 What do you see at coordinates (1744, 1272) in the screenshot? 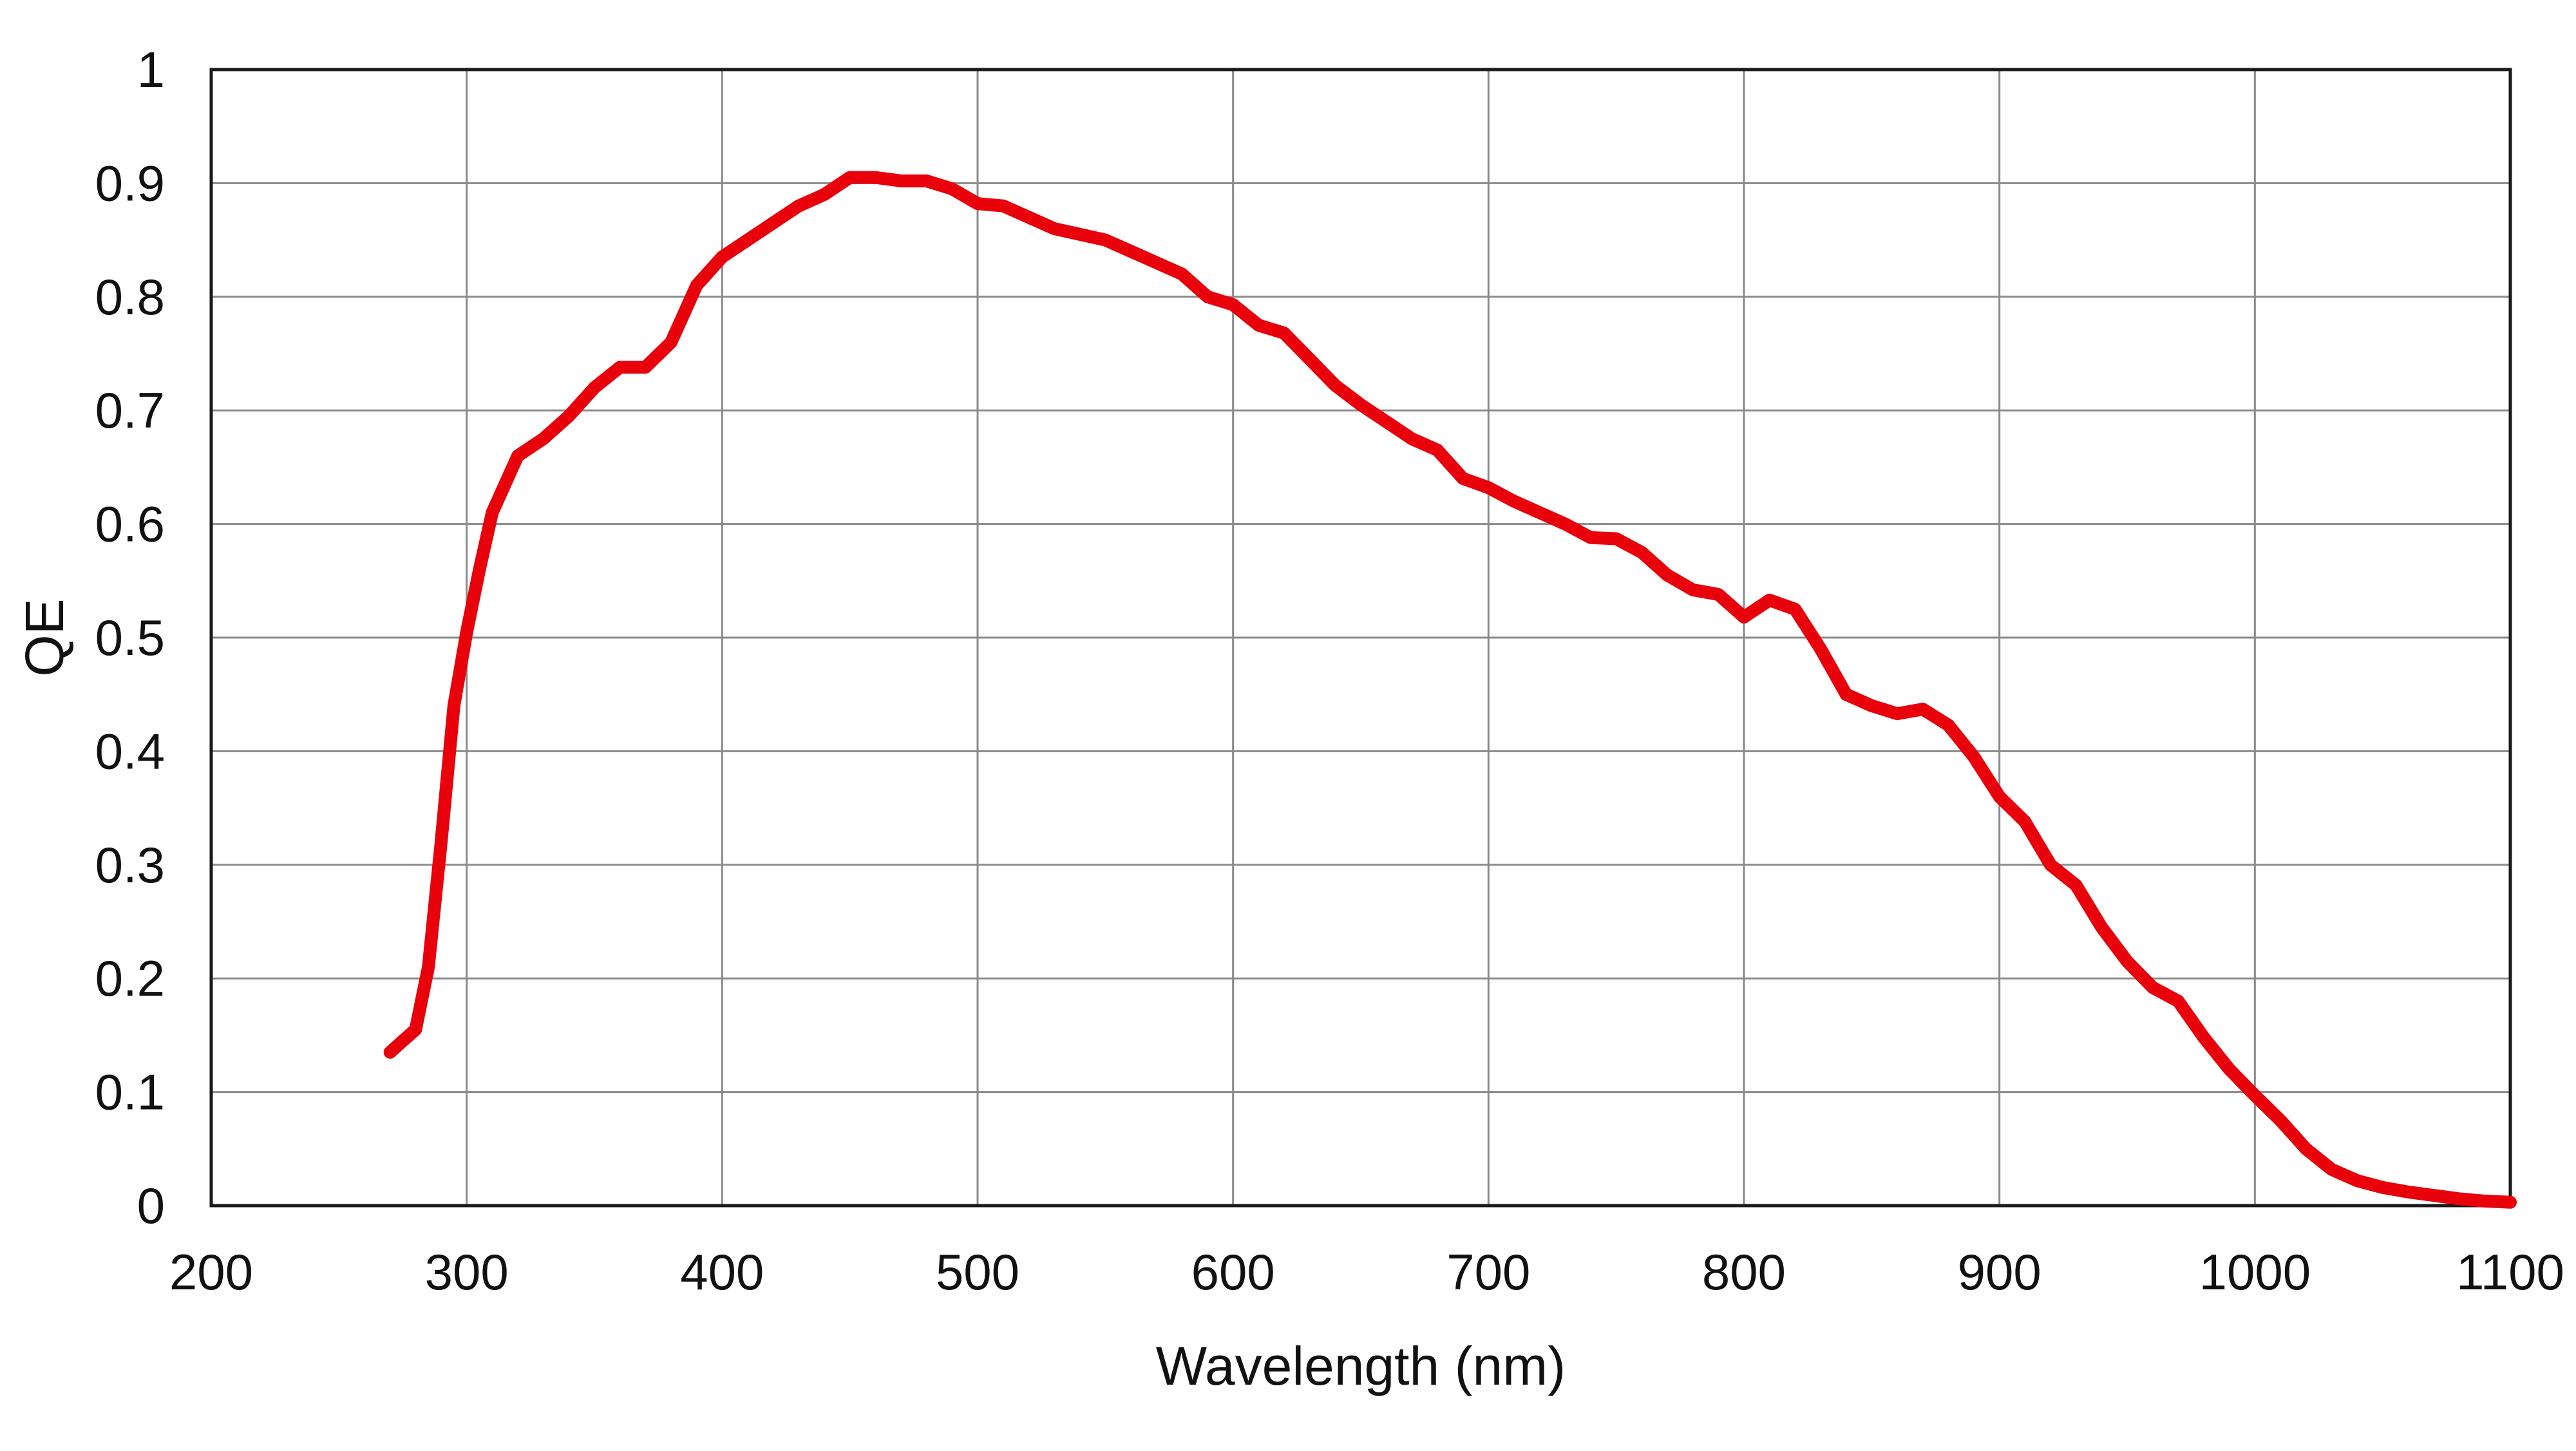
I see `x-tick-label: 800` at bounding box center [1744, 1272].